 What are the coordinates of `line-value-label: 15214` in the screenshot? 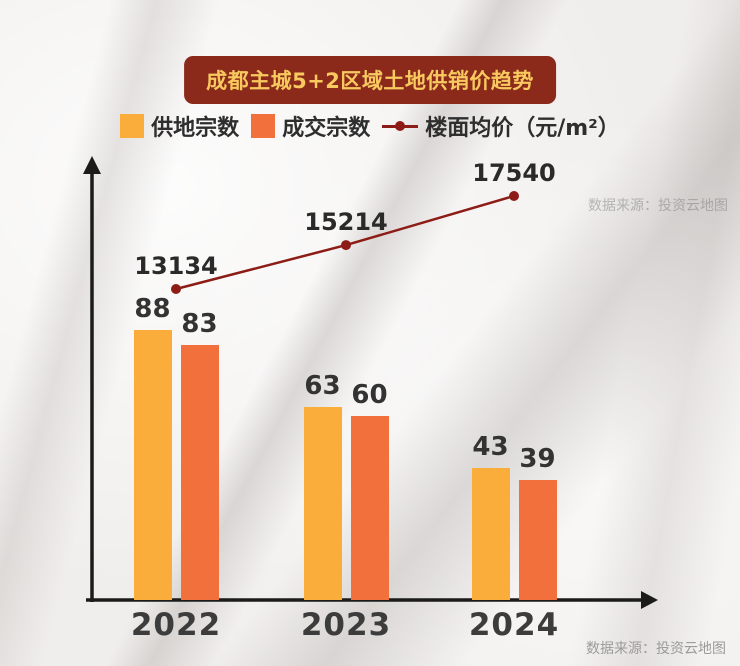 It's located at (346, 222).